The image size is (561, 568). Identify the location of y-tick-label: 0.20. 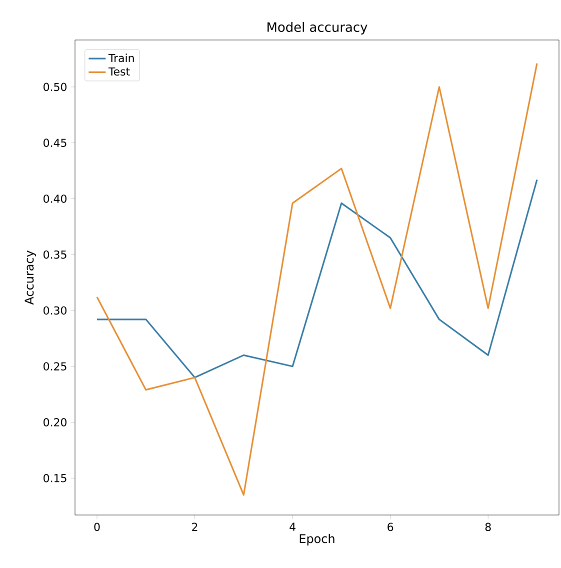
(55, 422).